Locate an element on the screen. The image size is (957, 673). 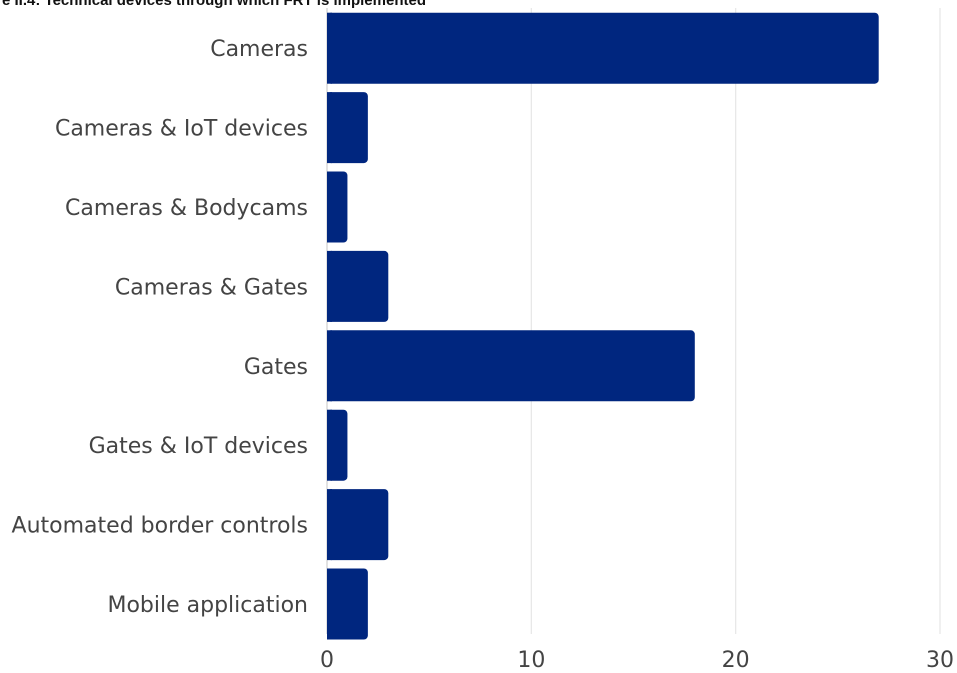
category-label: Mobile application is located at coordinates (207, 605).